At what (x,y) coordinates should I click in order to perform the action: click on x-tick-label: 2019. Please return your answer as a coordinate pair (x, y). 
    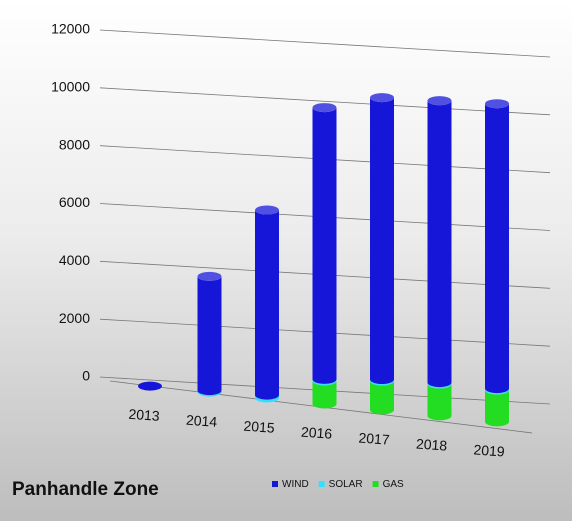
    Looking at the image, I should click on (489, 450).